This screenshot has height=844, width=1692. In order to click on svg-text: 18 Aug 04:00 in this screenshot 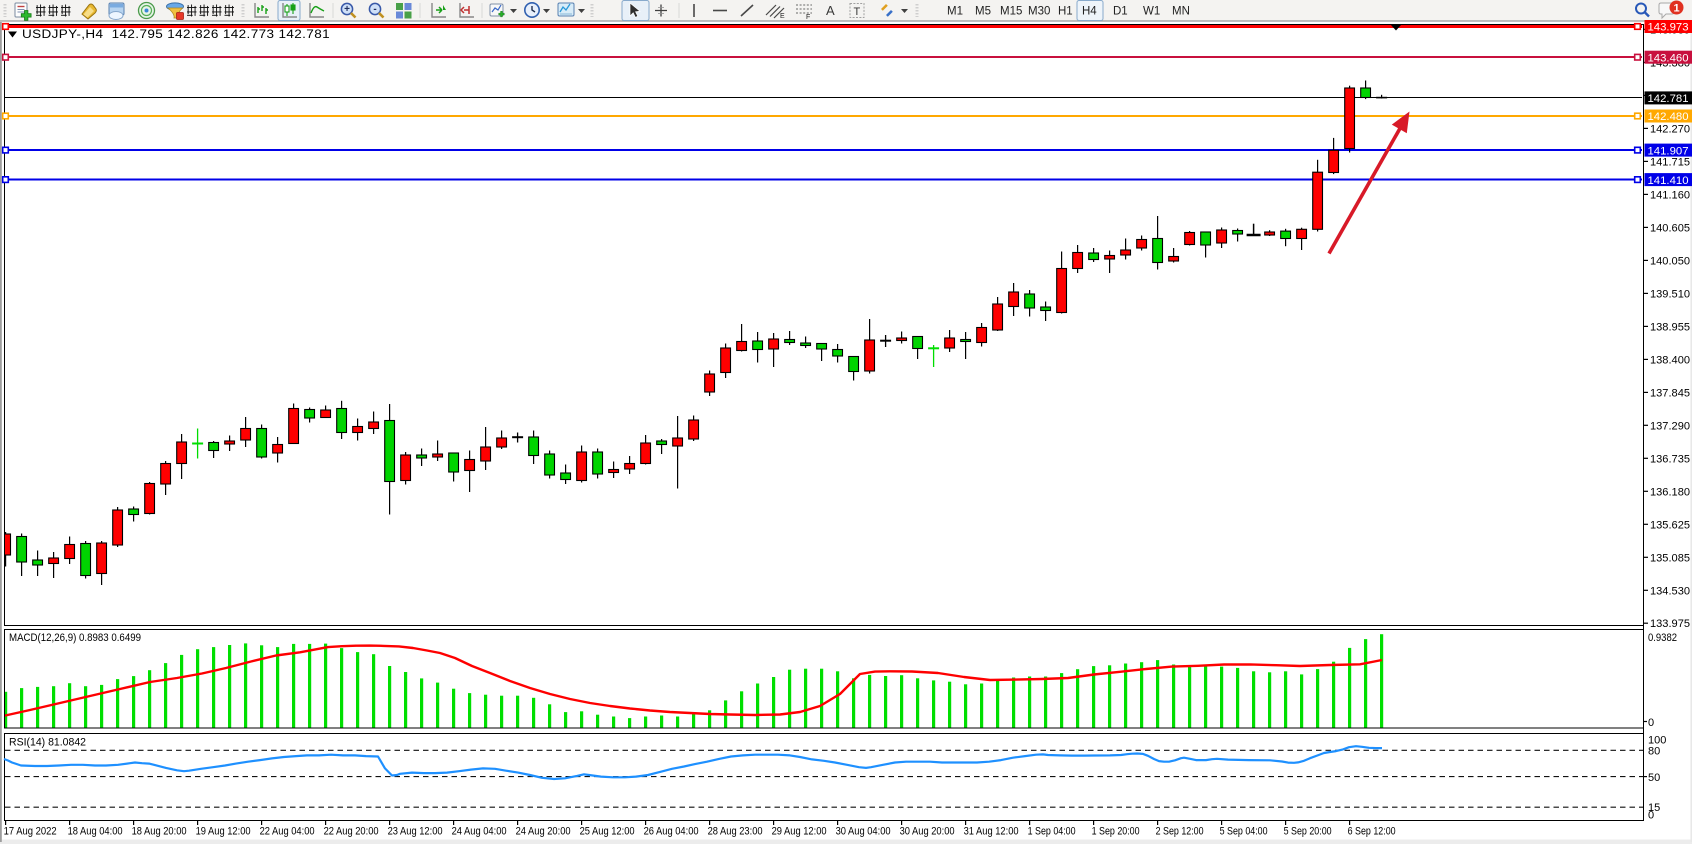, I will do `click(95, 832)`.